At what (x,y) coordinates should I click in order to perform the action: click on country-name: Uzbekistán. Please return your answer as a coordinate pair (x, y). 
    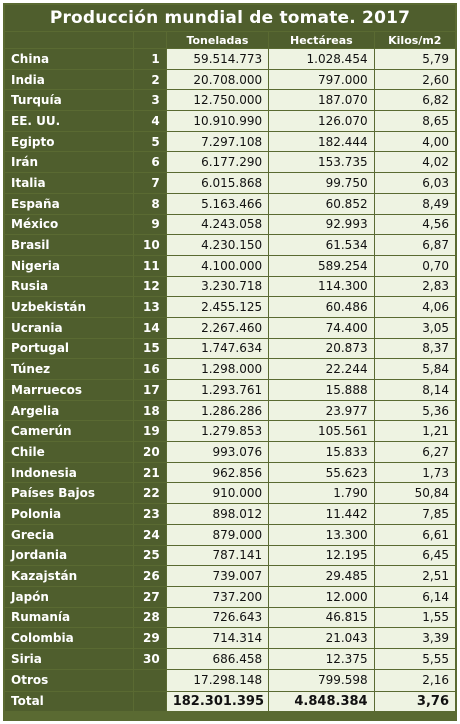
    Looking at the image, I should click on (69, 307).